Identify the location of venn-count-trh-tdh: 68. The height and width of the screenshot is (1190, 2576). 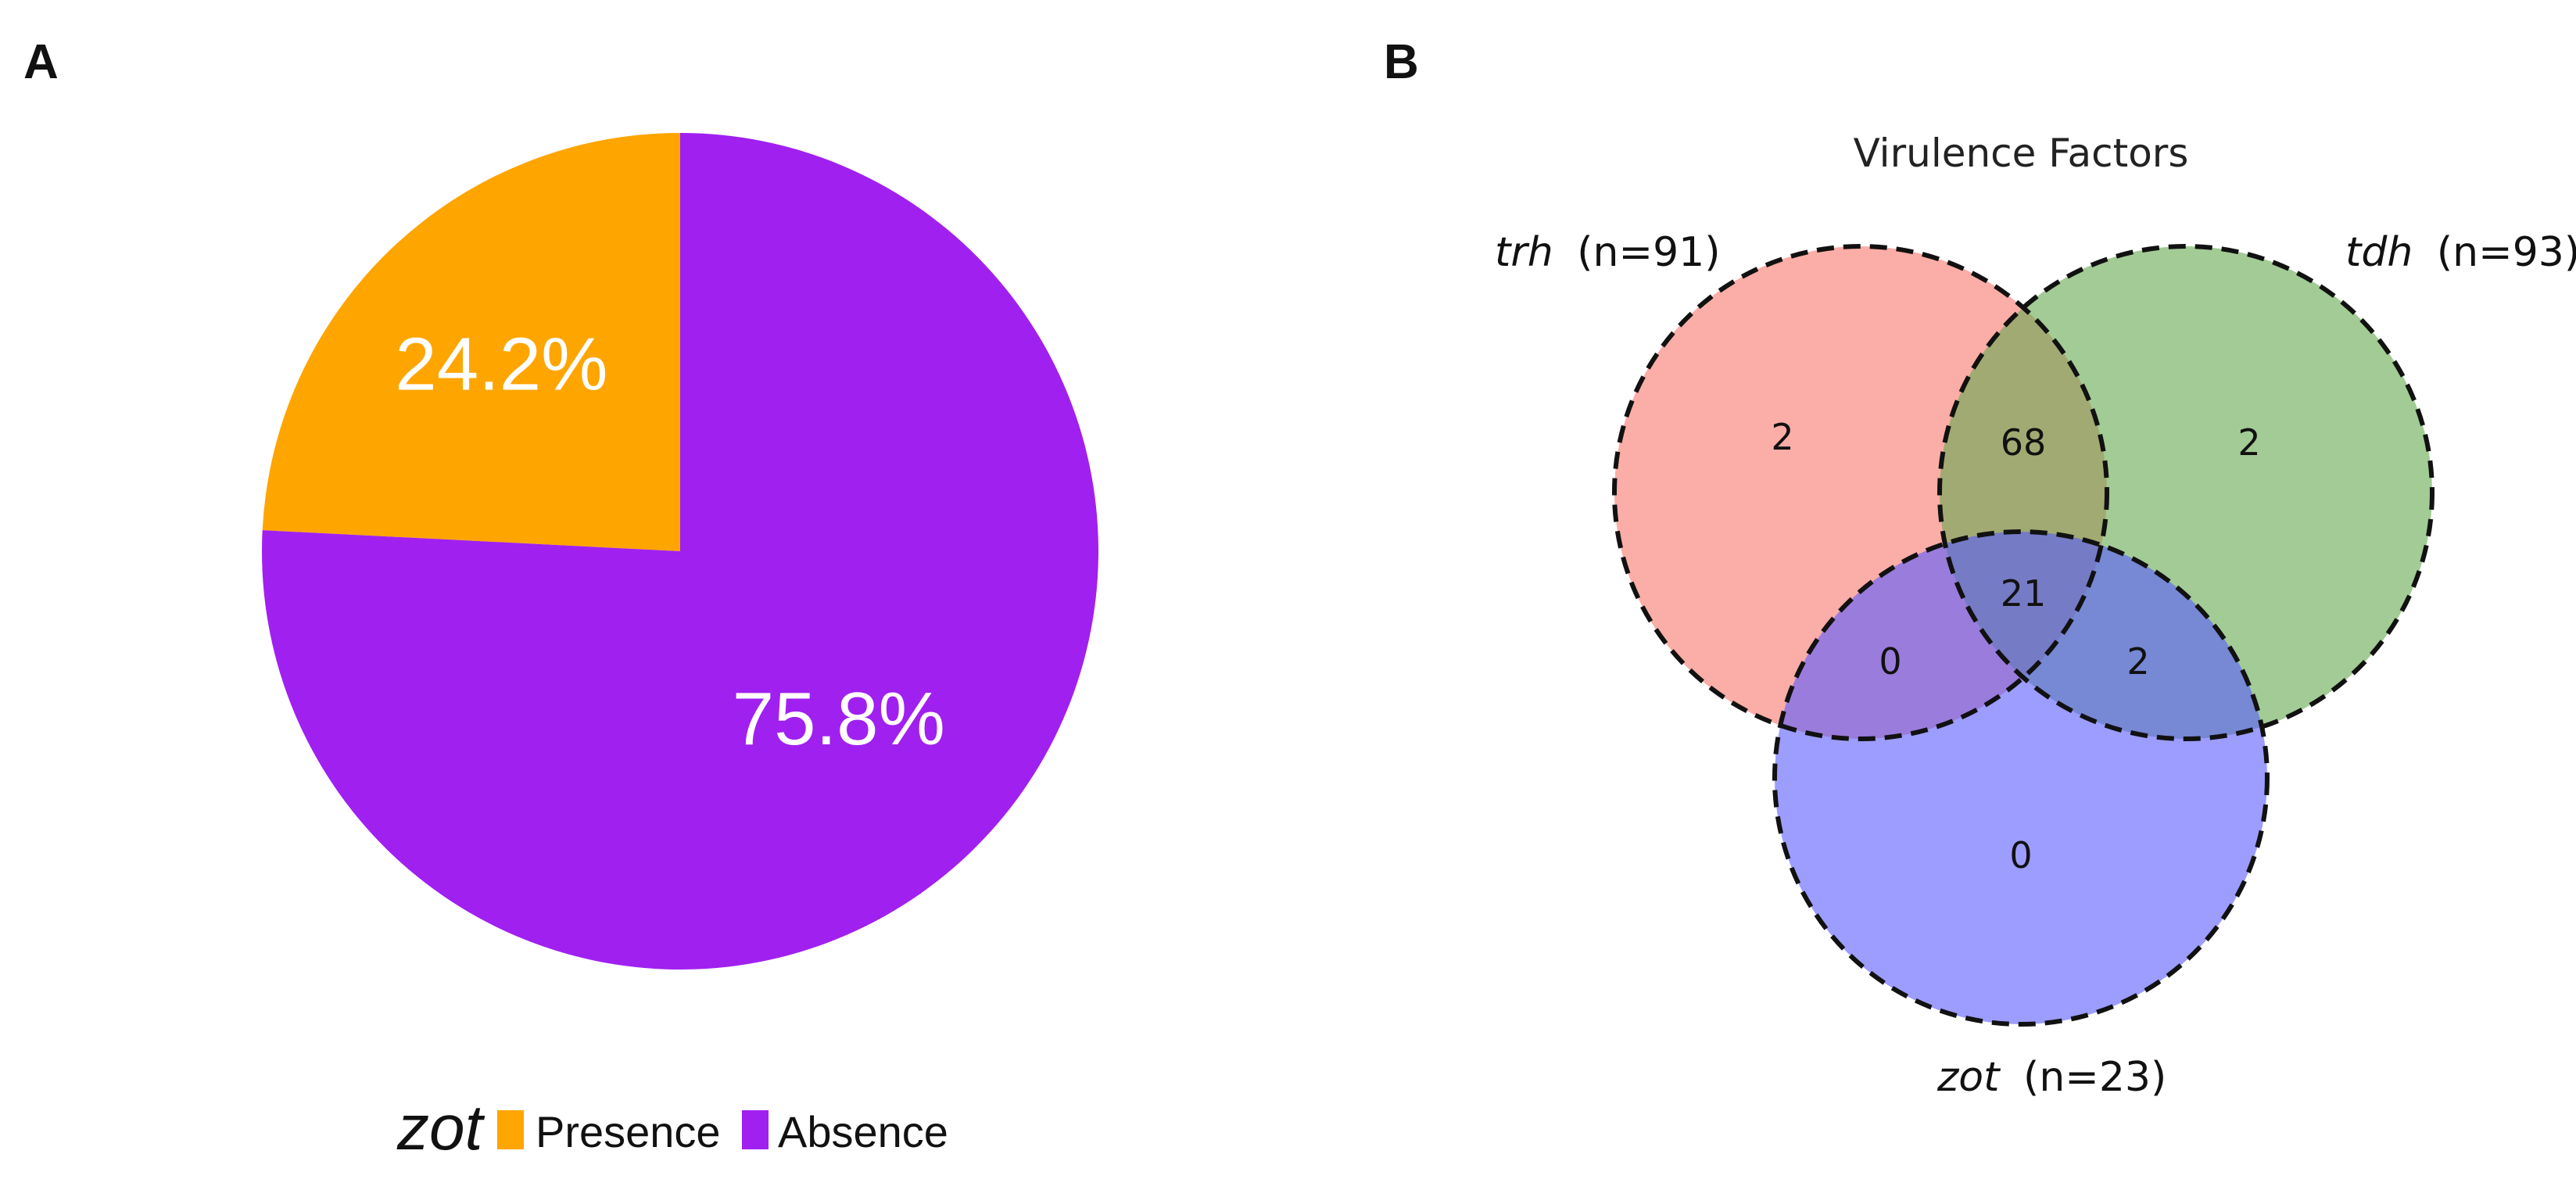
(2024, 442).